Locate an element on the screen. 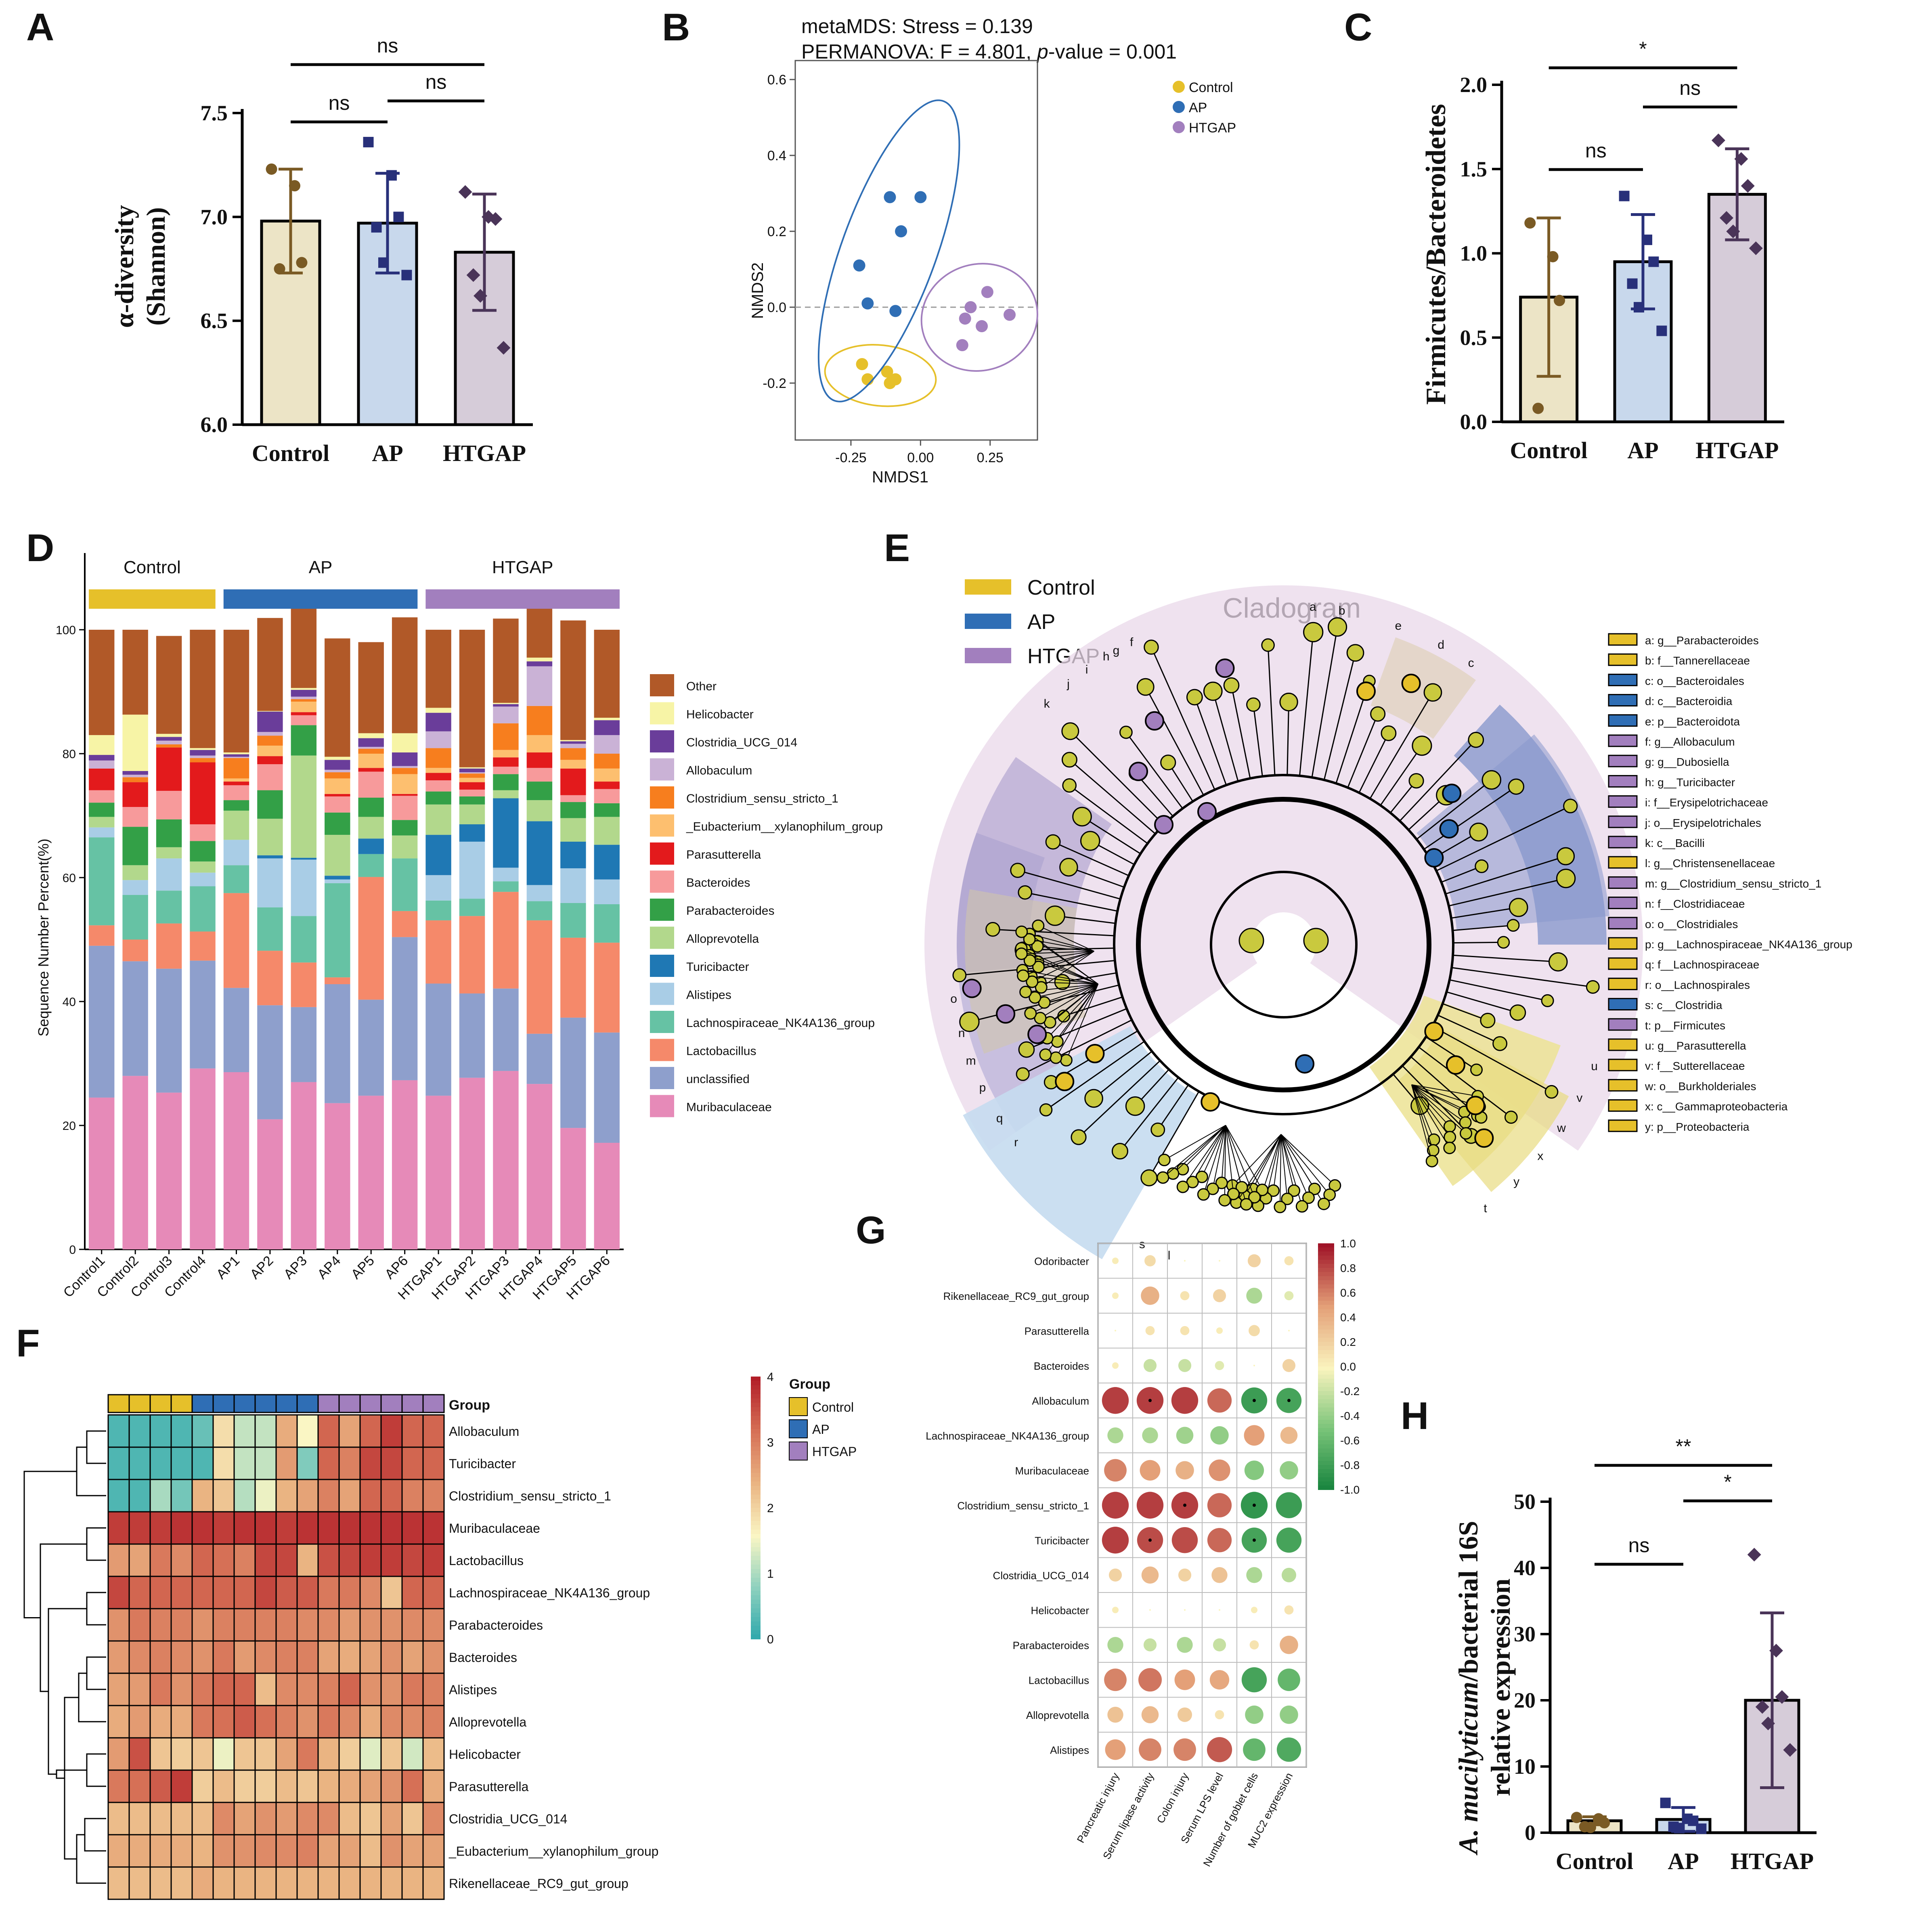  group-bar-control is located at coordinates (152, 599).